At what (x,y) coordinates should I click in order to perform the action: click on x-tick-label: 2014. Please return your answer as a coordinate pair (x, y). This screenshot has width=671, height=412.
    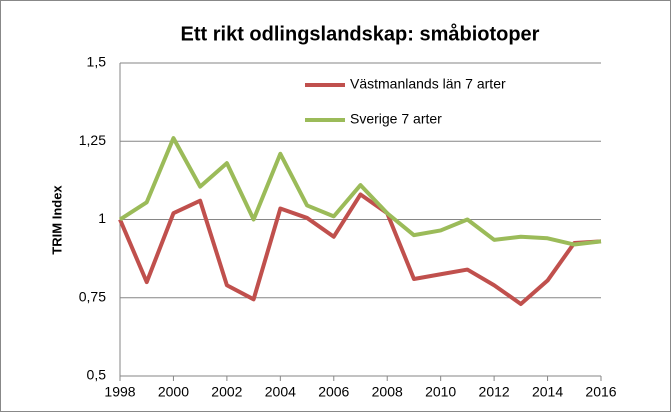
    Looking at the image, I should click on (547, 392).